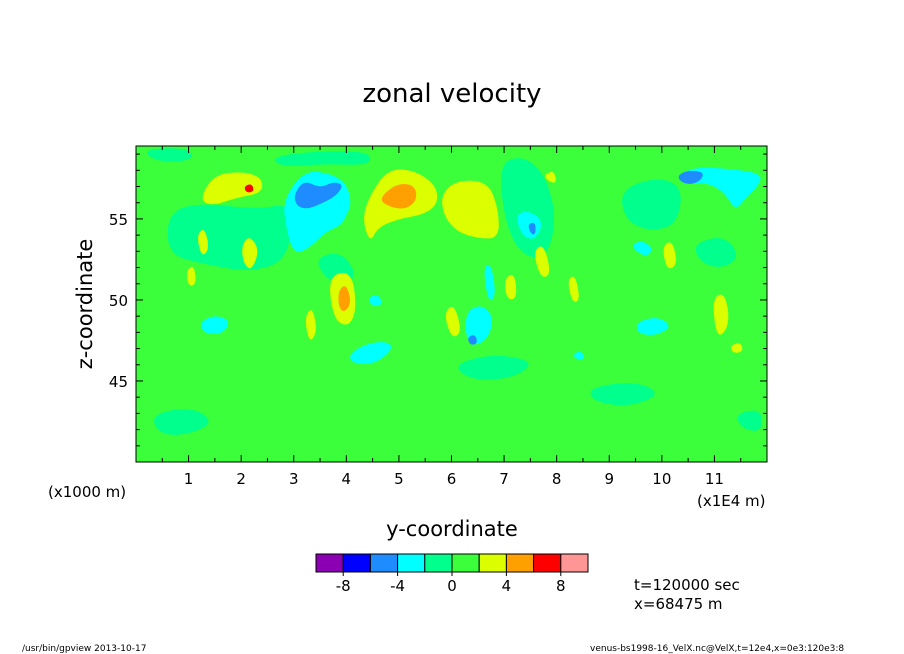 This screenshot has width=904, height=654. What do you see at coordinates (507, 586) in the screenshot?
I see `colorbar-label: 4` at bounding box center [507, 586].